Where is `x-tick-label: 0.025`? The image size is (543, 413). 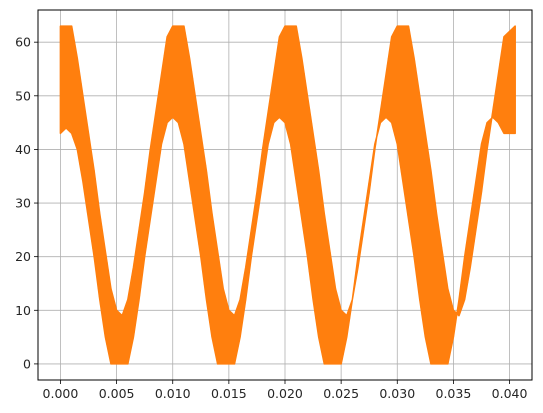
x-tick-label: 0.025 is located at coordinates (341, 393).